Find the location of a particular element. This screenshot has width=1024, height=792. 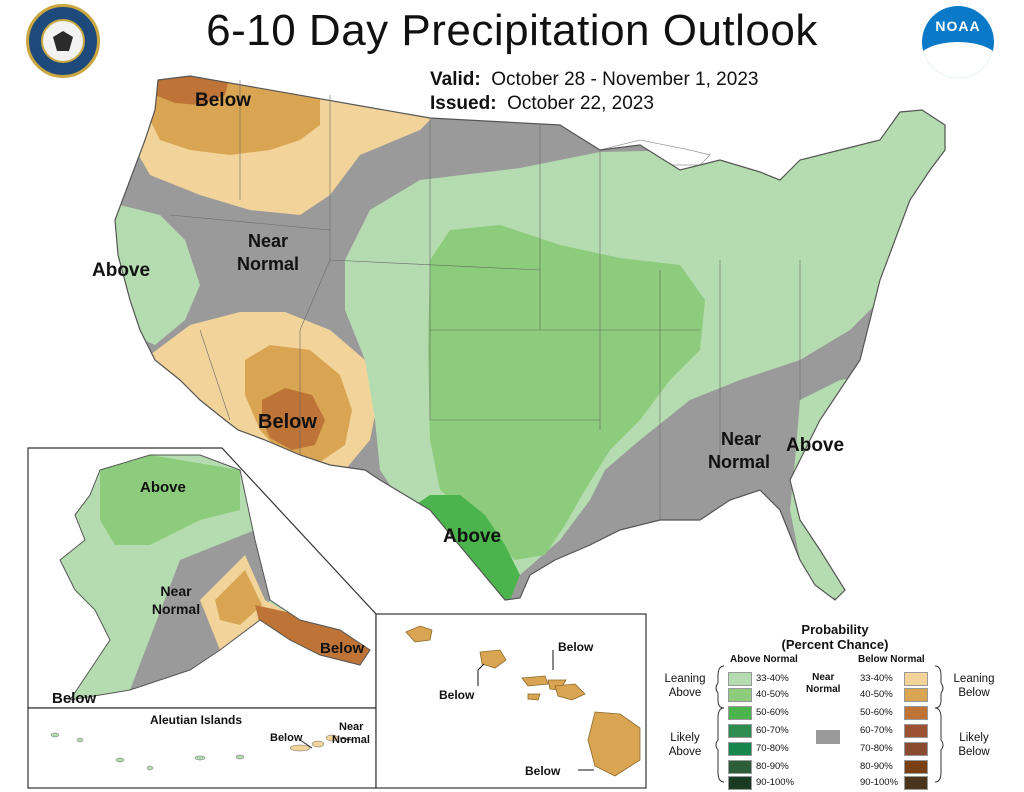

legend-below-range-0: 33-40% is located at coordinates (876, 678).